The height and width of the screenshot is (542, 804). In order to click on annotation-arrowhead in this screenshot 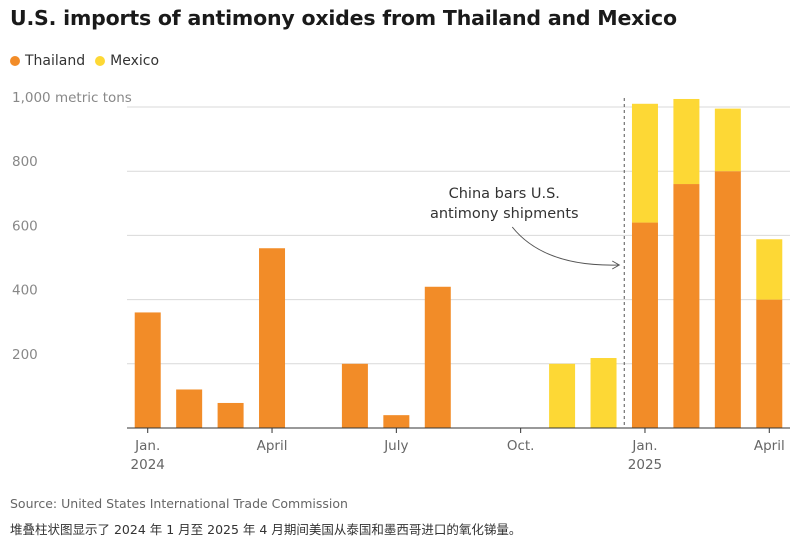, I will do `click(616, 265)`.